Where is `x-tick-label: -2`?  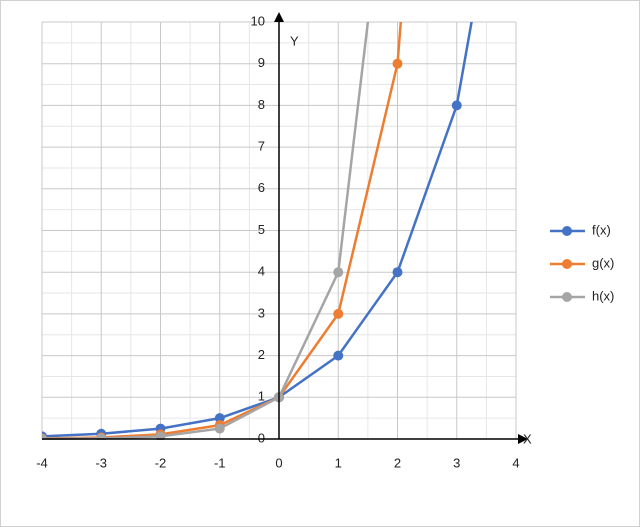 x-tick-label: -2 is located at coordinates (161, 462).